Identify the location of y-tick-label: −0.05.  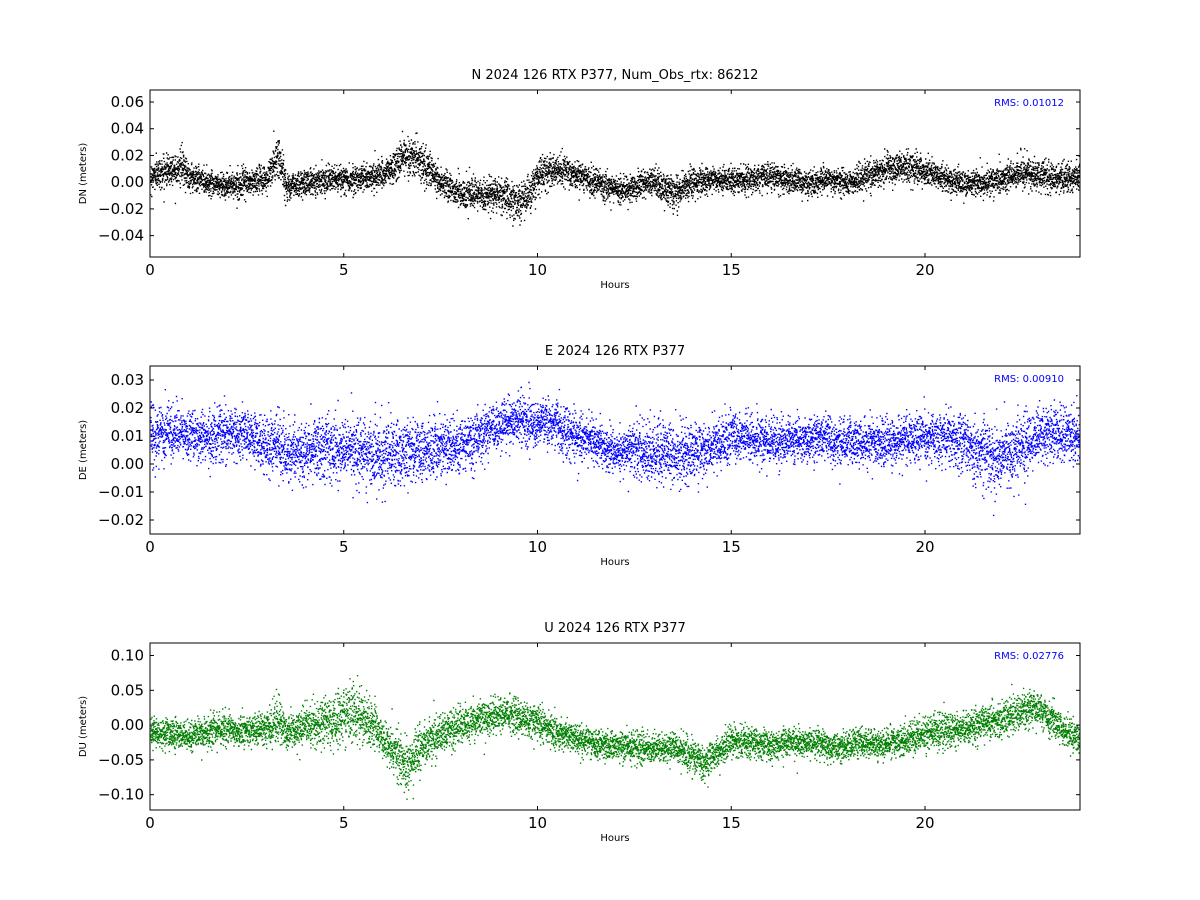
(121, 760).